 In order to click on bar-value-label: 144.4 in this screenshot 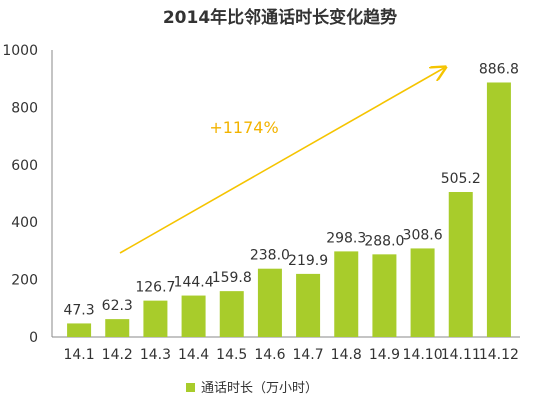, I will do `click(194, 283)`.